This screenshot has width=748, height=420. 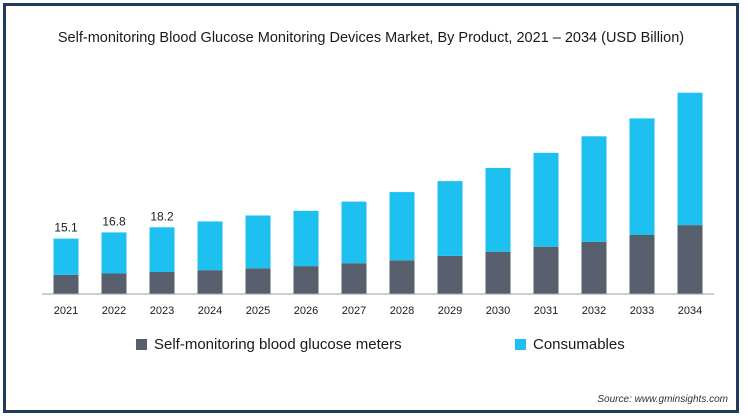 I want to click on x-tick-label-2031: 2031, so click(x=546, y=311).